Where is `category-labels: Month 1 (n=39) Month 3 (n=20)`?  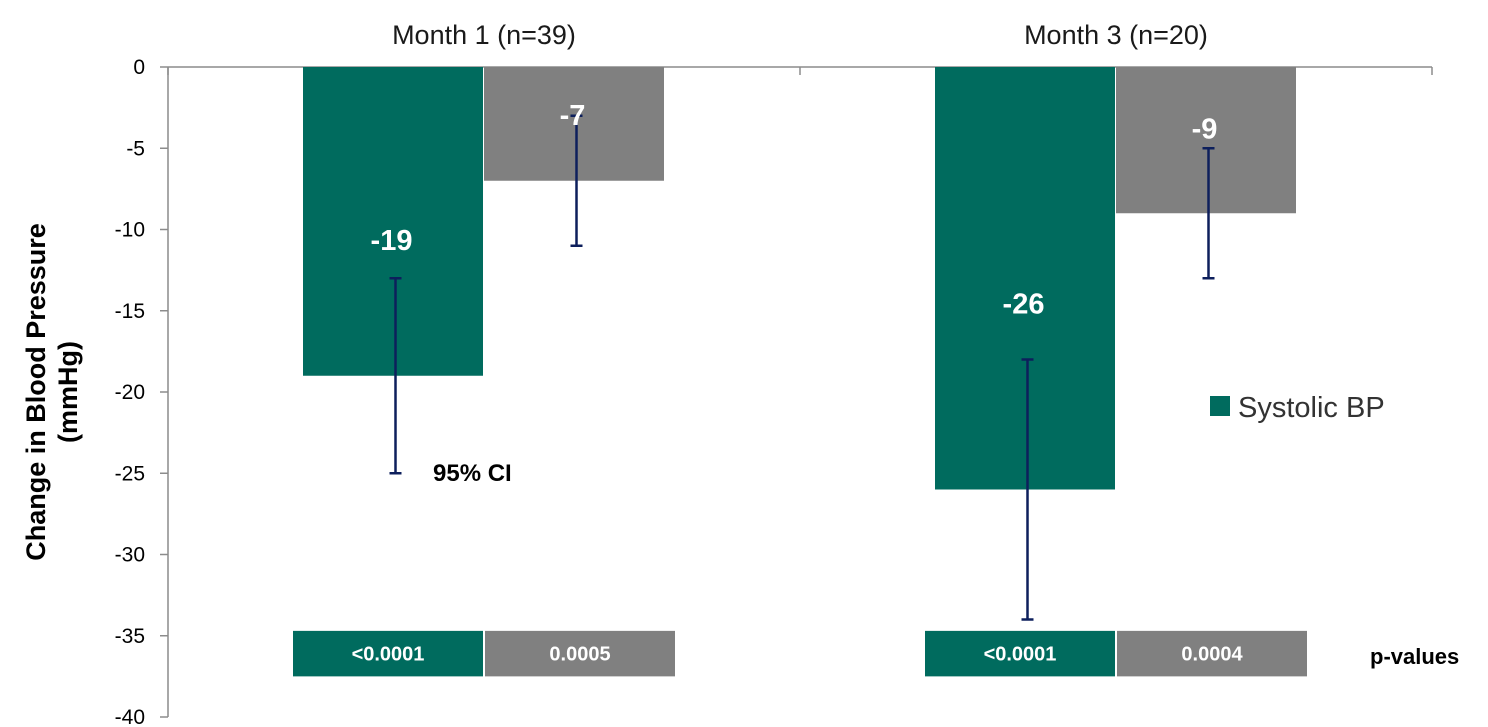
category-labels: Month 1 (n=39) Month 3 (n=20) is located at coordinates (800, 35).